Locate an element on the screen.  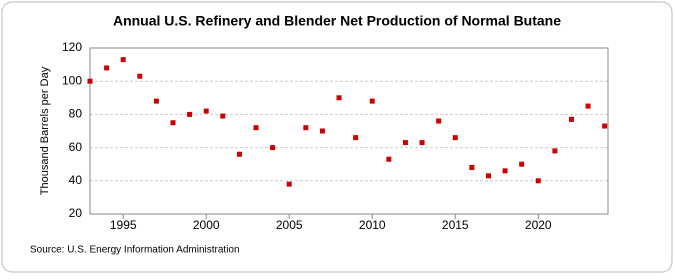
x-tick-label: 2020 is located at coordinates (538, 225).